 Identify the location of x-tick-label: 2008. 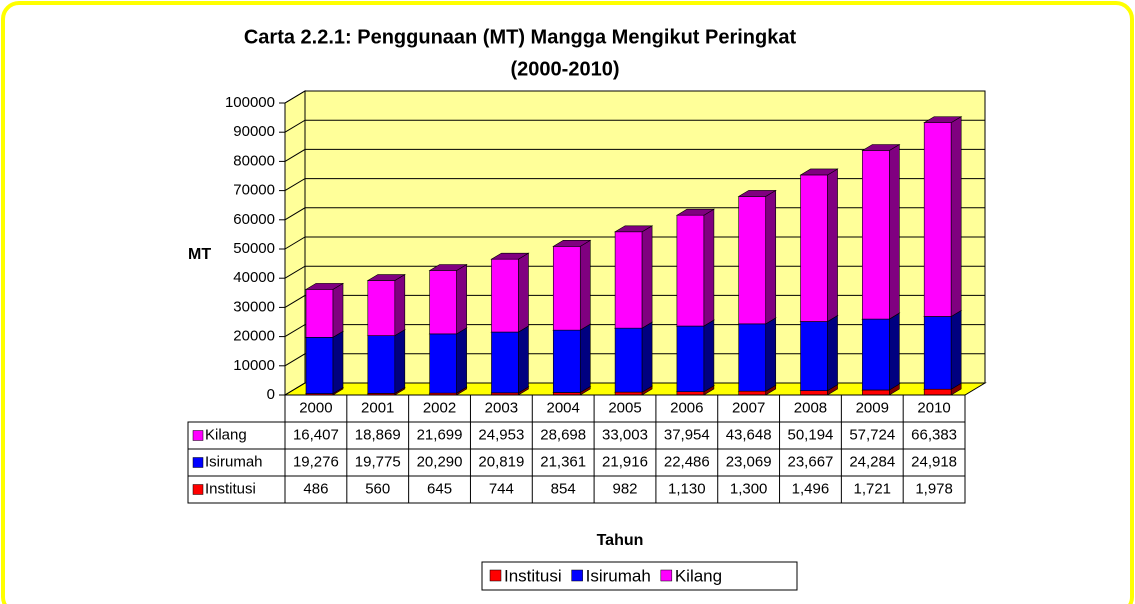
(810, 407).